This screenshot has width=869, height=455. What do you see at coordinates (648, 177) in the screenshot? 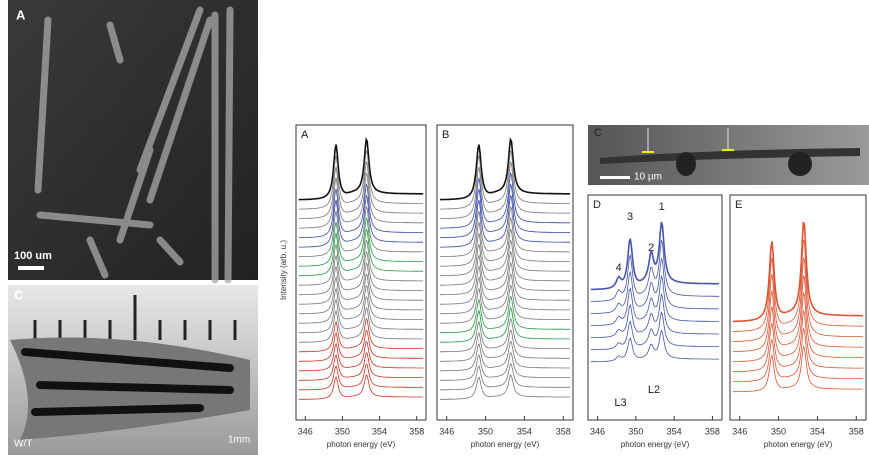
I see `scale-bar-label: 10 µm` at bounding box center [648, 177].